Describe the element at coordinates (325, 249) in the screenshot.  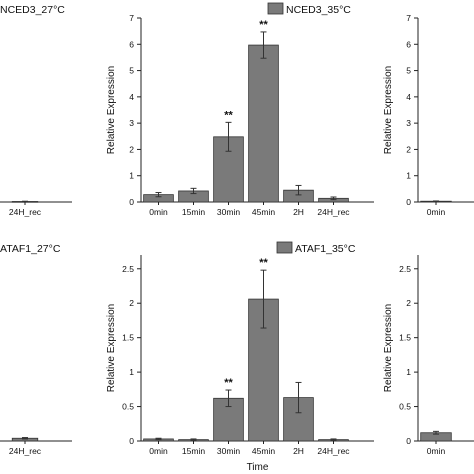
I see `legend-label: ATAF1_35°C` at that location.